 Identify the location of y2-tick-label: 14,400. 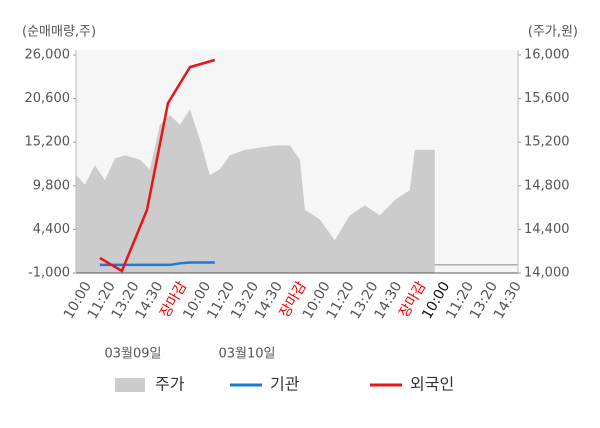
(547, 229).